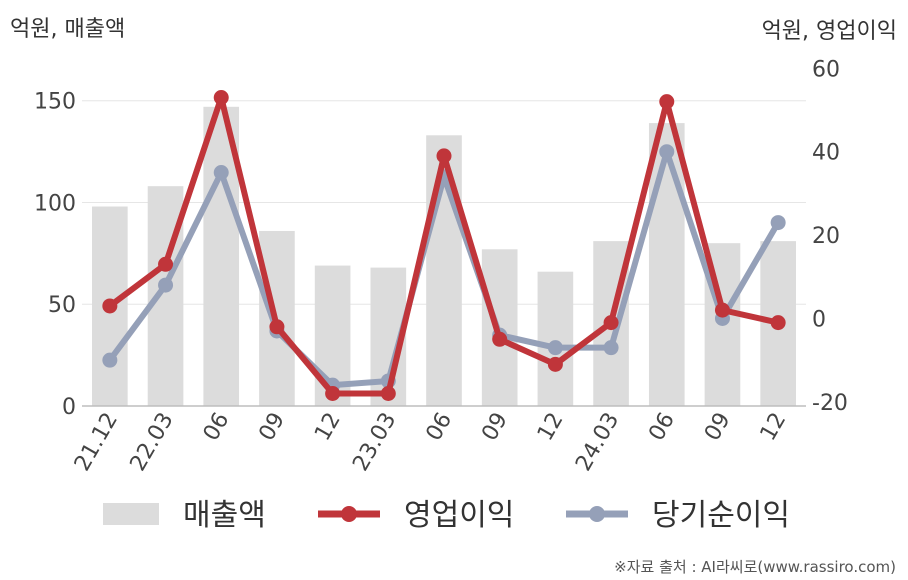 This screenshot has height=580, width=908. What do you see at coordinates (55, 203) in the screenshot?
I see `left-tick-label: 100` at bounding box center [55, 203].